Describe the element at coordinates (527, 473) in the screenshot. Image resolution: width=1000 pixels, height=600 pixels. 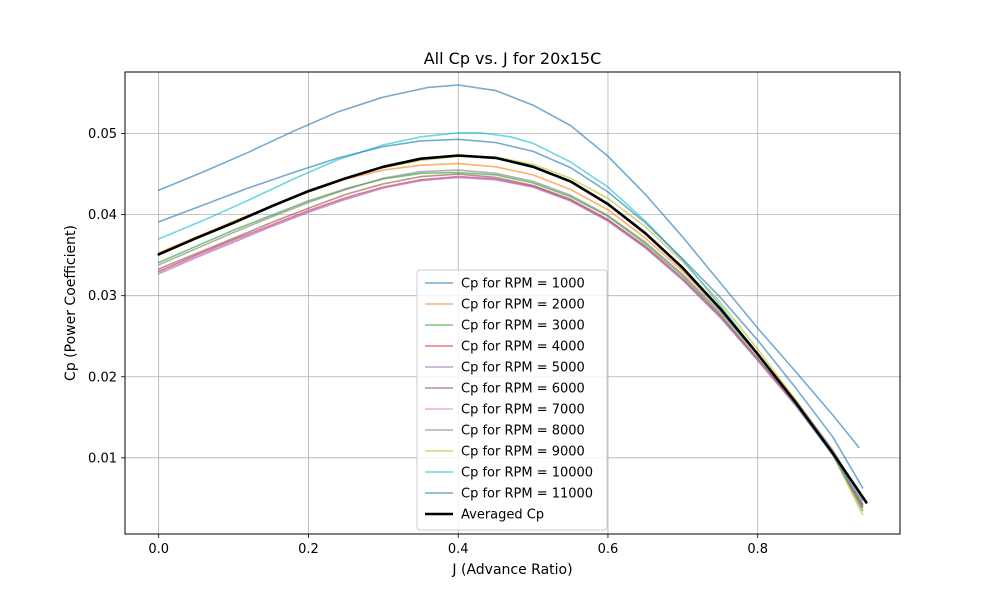
I see `legend-label: Cp for RPM = 10000` at that location.